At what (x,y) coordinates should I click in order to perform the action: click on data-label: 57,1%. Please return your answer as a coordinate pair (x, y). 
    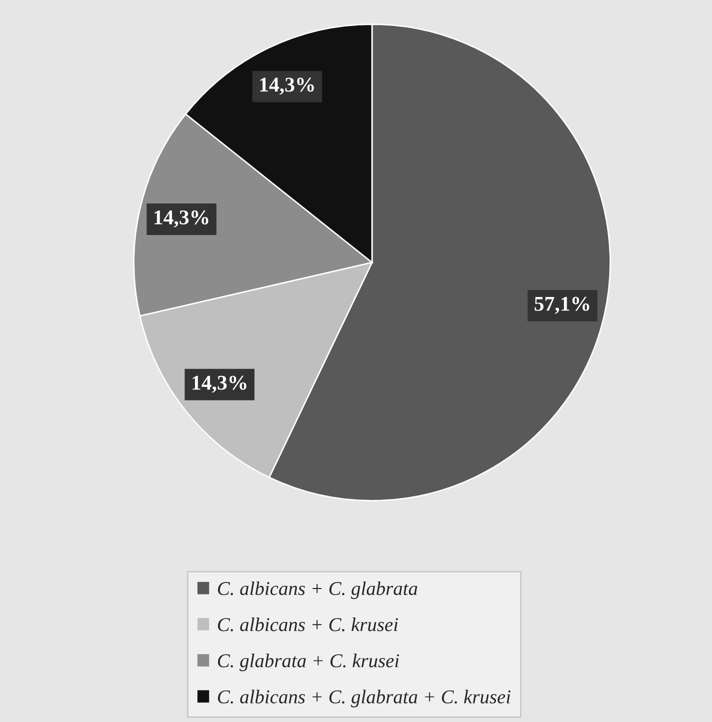
    Looking at the image, I should click on (562, 305).